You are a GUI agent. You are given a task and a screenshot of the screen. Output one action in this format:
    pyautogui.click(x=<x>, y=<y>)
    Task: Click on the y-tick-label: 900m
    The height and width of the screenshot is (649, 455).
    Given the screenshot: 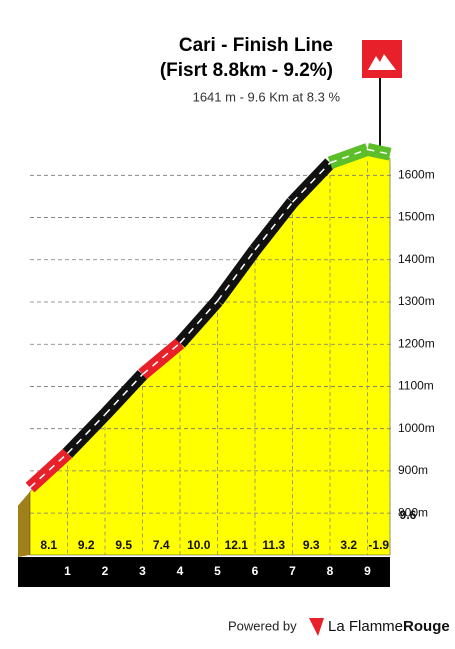 What is the action you would take?
    pyautogui.click(x=413, y=470)
    